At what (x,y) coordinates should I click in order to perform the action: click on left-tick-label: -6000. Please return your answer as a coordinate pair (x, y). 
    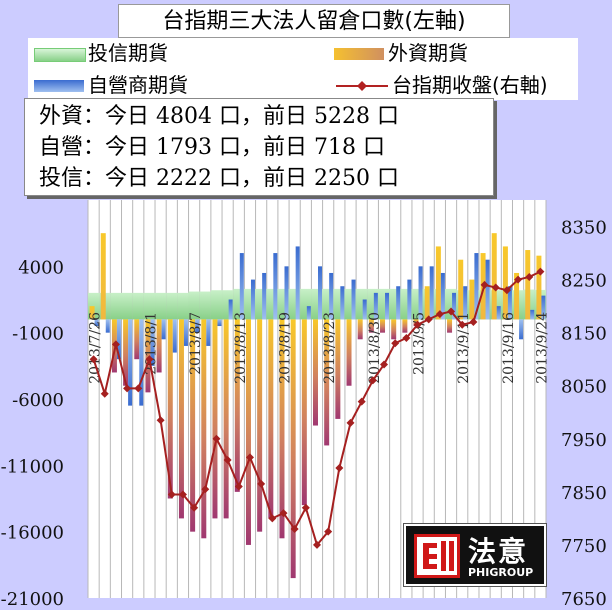
    Looking at the image, I should click on (38, 400).